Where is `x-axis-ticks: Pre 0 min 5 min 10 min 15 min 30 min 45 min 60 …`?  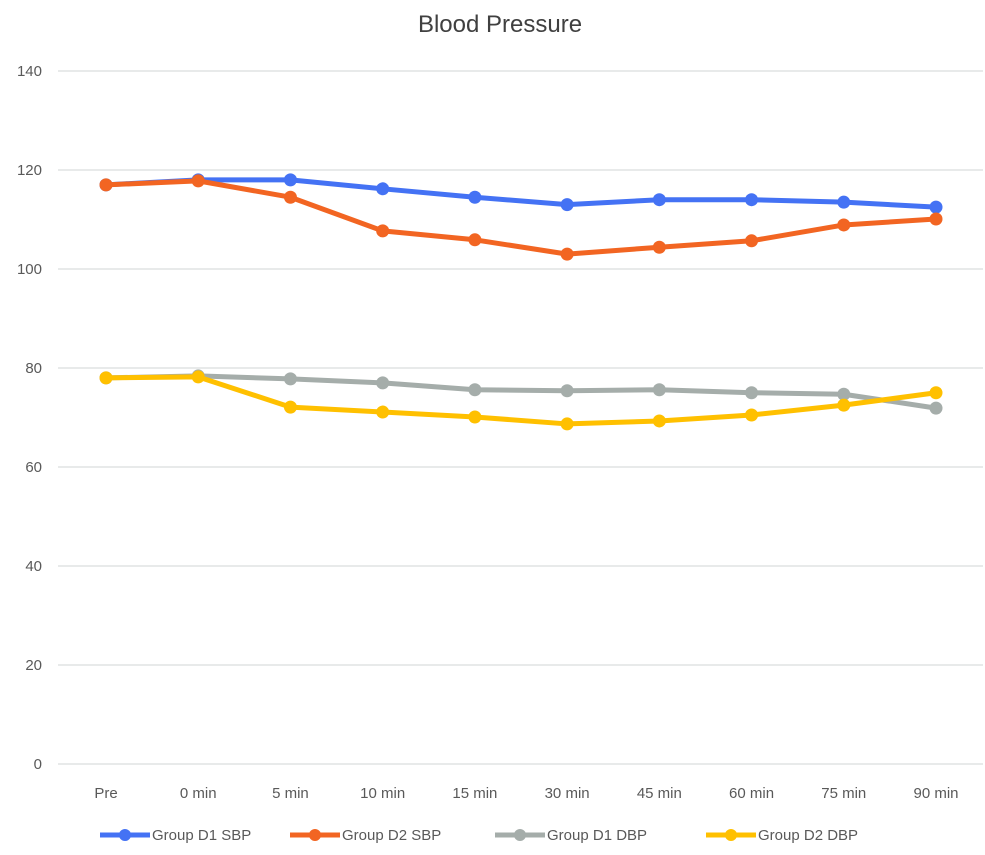
x-axis-ticks: Pre 0 min 5 min 10 min 15 min 30 min 45 min 60 … is located at coordinates (526, 793).